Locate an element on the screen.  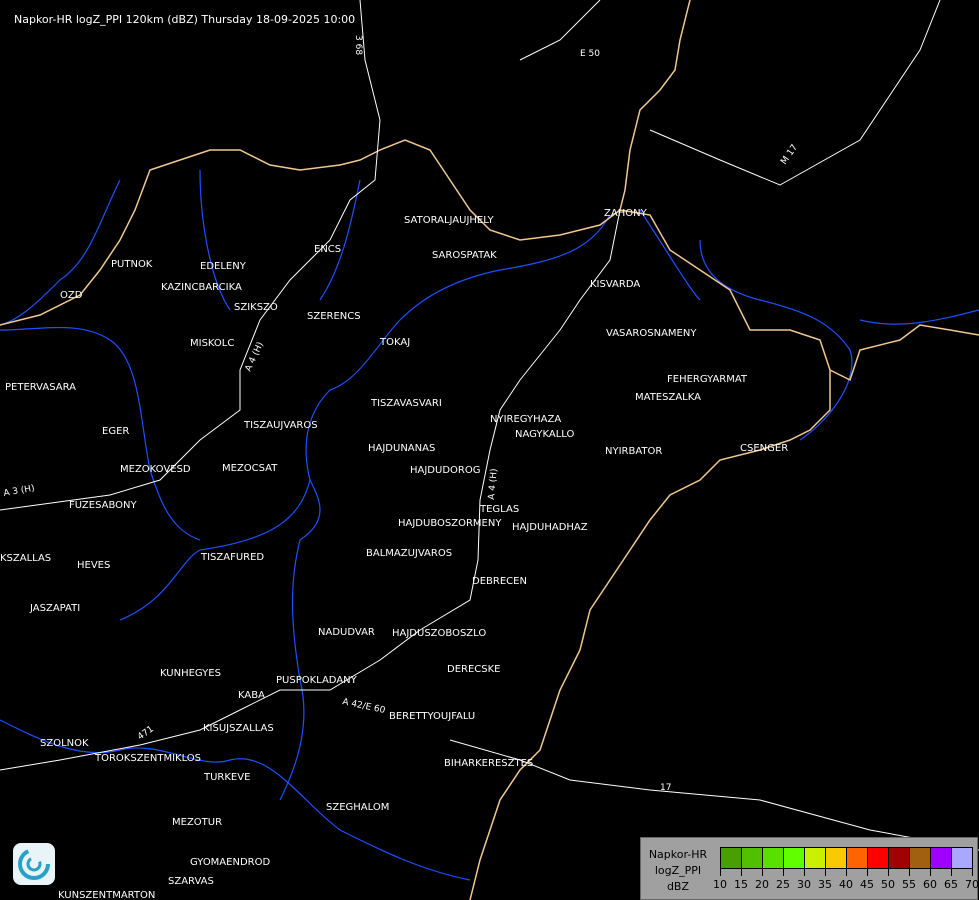
road-label: 3 68 is located at coordinates (358, 45).